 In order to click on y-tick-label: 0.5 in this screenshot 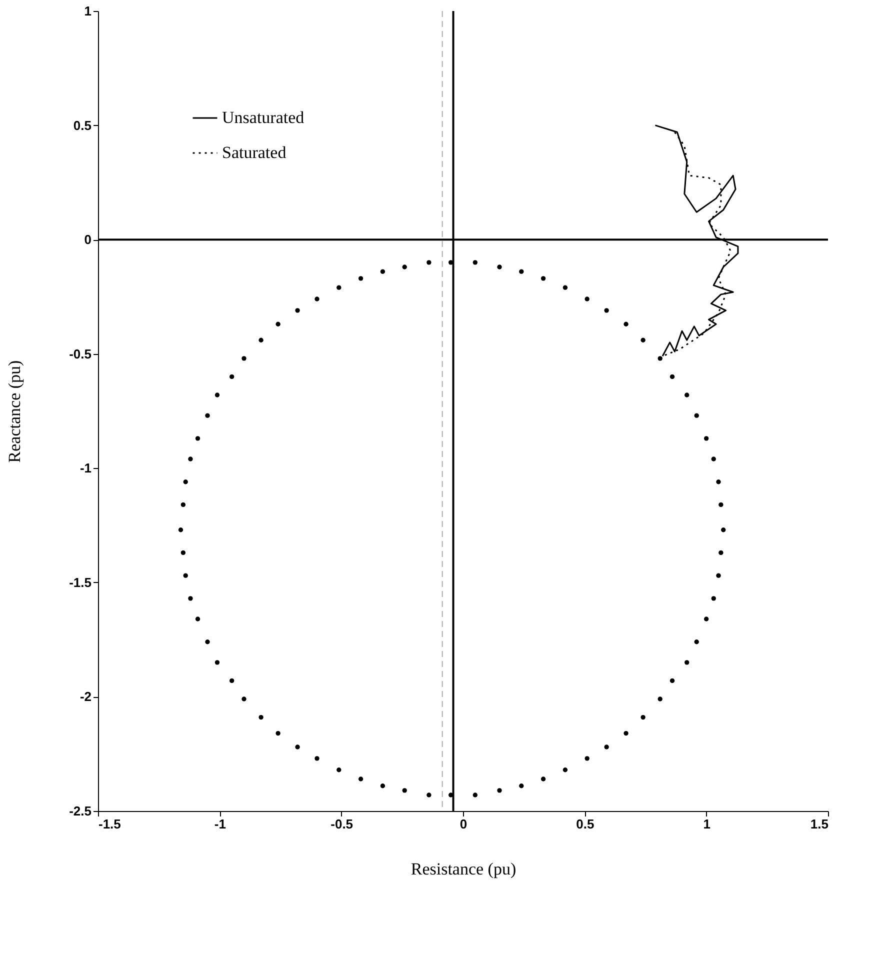, I will do `click(82, 125)`.